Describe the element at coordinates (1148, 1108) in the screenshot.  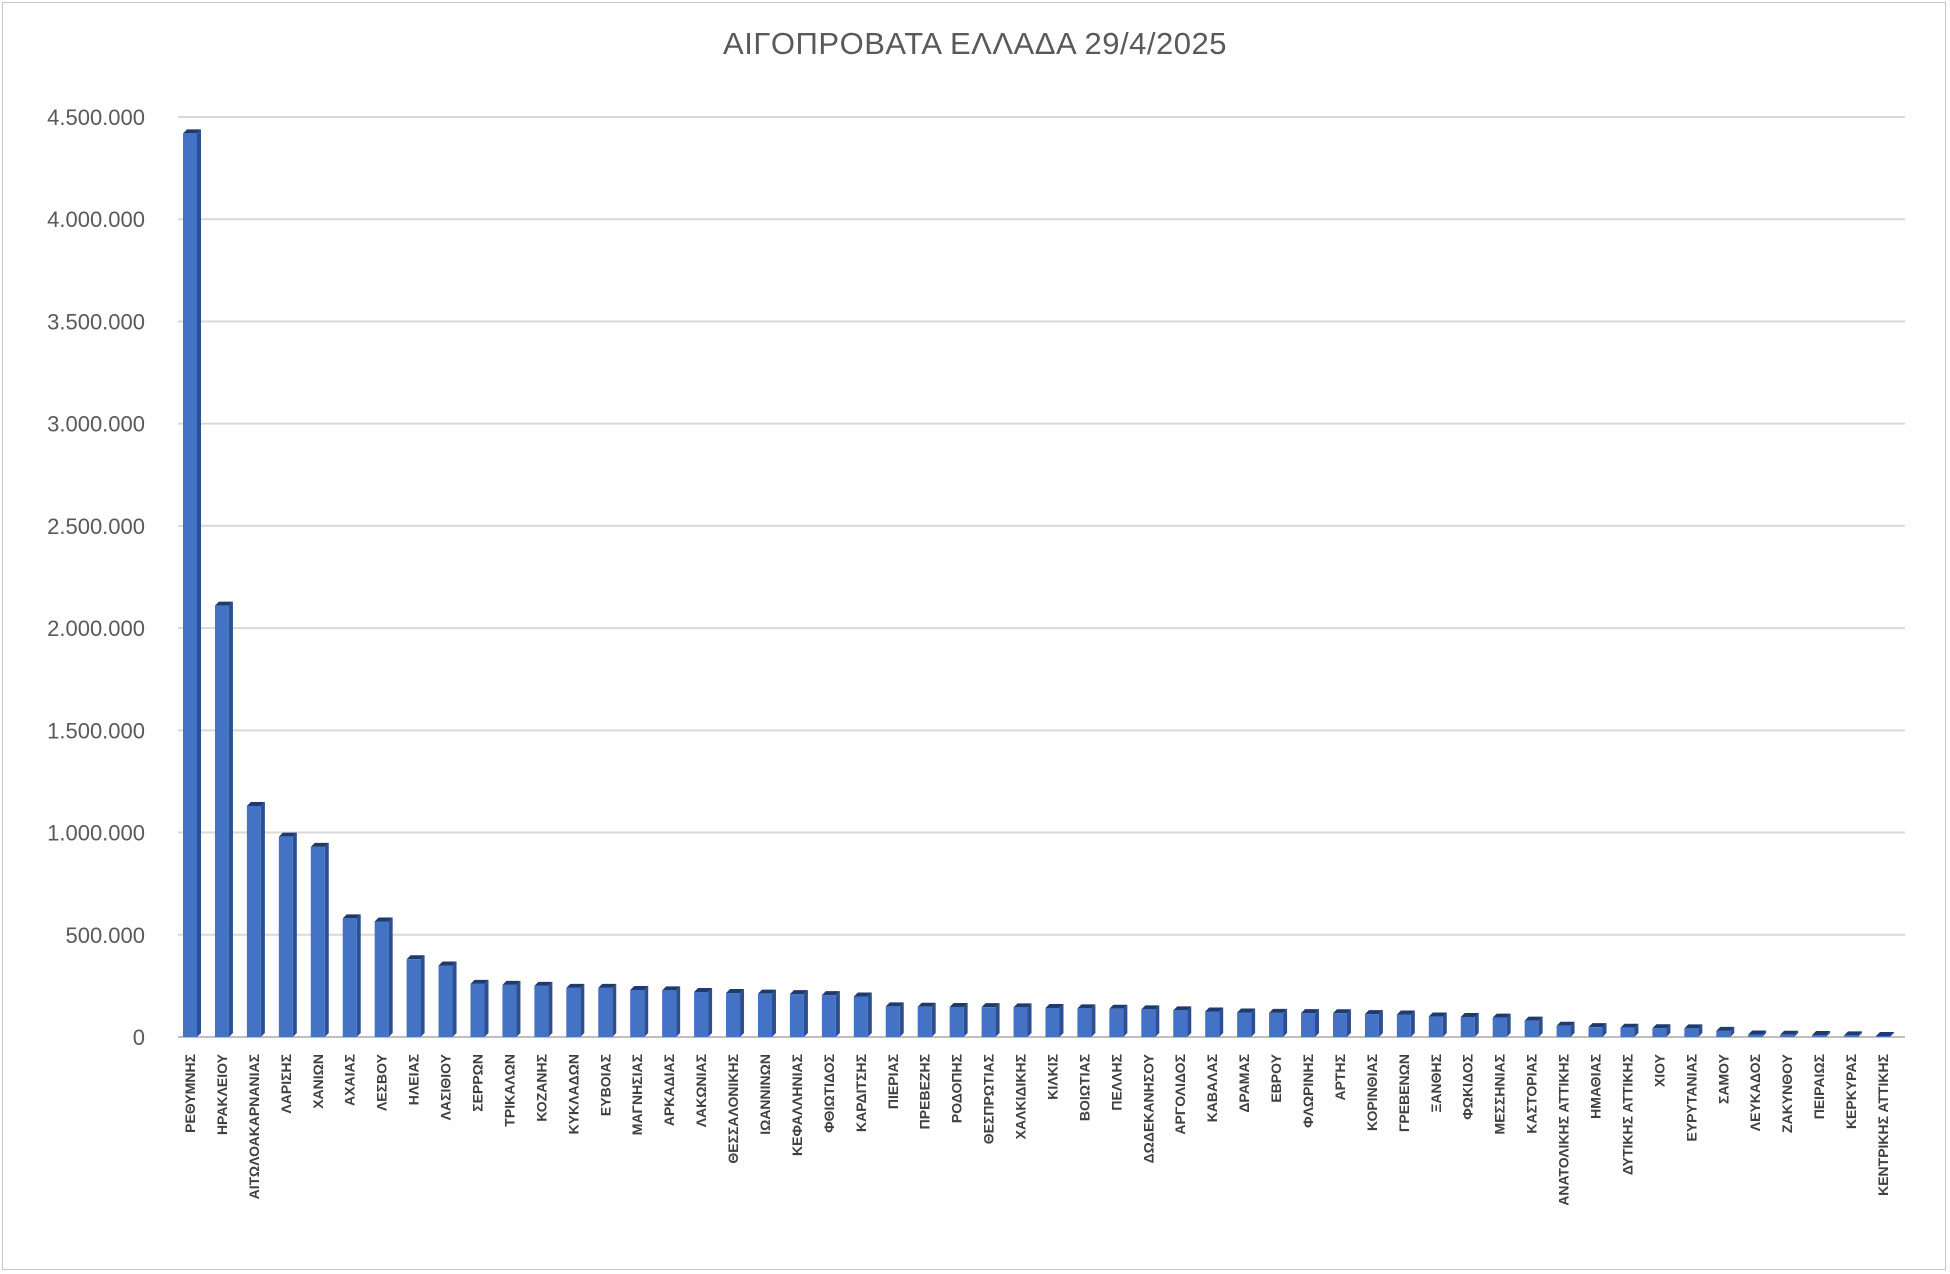
I see `x-category-label: ΔΩΔΕΚΑΝΗΣΟΥ` at that location.